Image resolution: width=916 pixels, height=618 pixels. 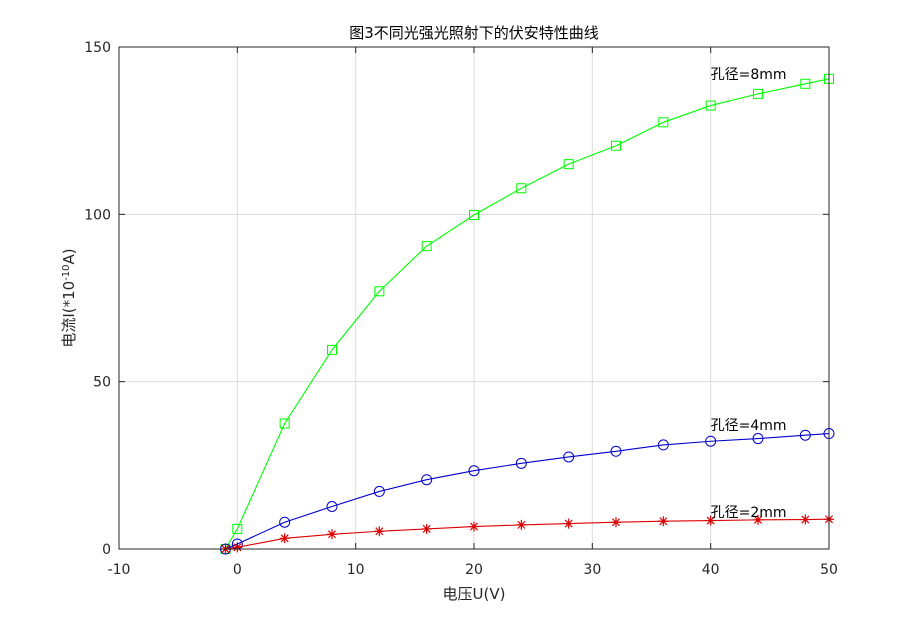 What do you see at coordinates (69, 256) in the screenshot?
I see `y-axis-label-suffix: A)` at bounding box center [69, 256].